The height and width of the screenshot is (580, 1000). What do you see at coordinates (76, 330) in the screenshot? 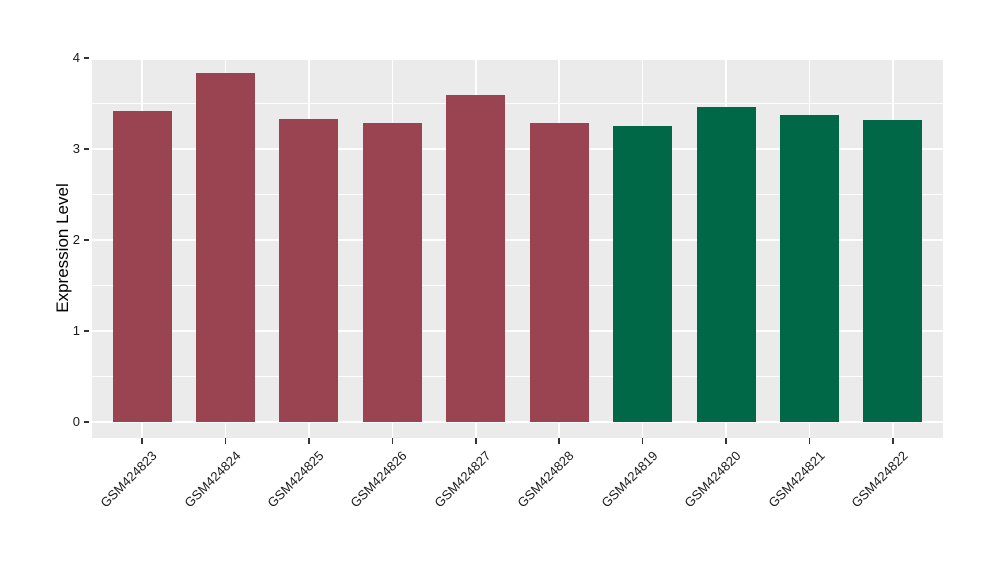
I see `y-tick-label: 1` at bounding box center [76, 330].